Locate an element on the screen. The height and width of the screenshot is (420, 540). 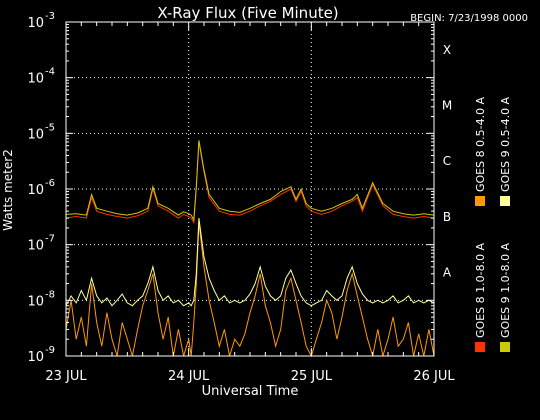
begin-label: BEGIN: 7/23/1998 0000 is located at coordinates (469, 18).